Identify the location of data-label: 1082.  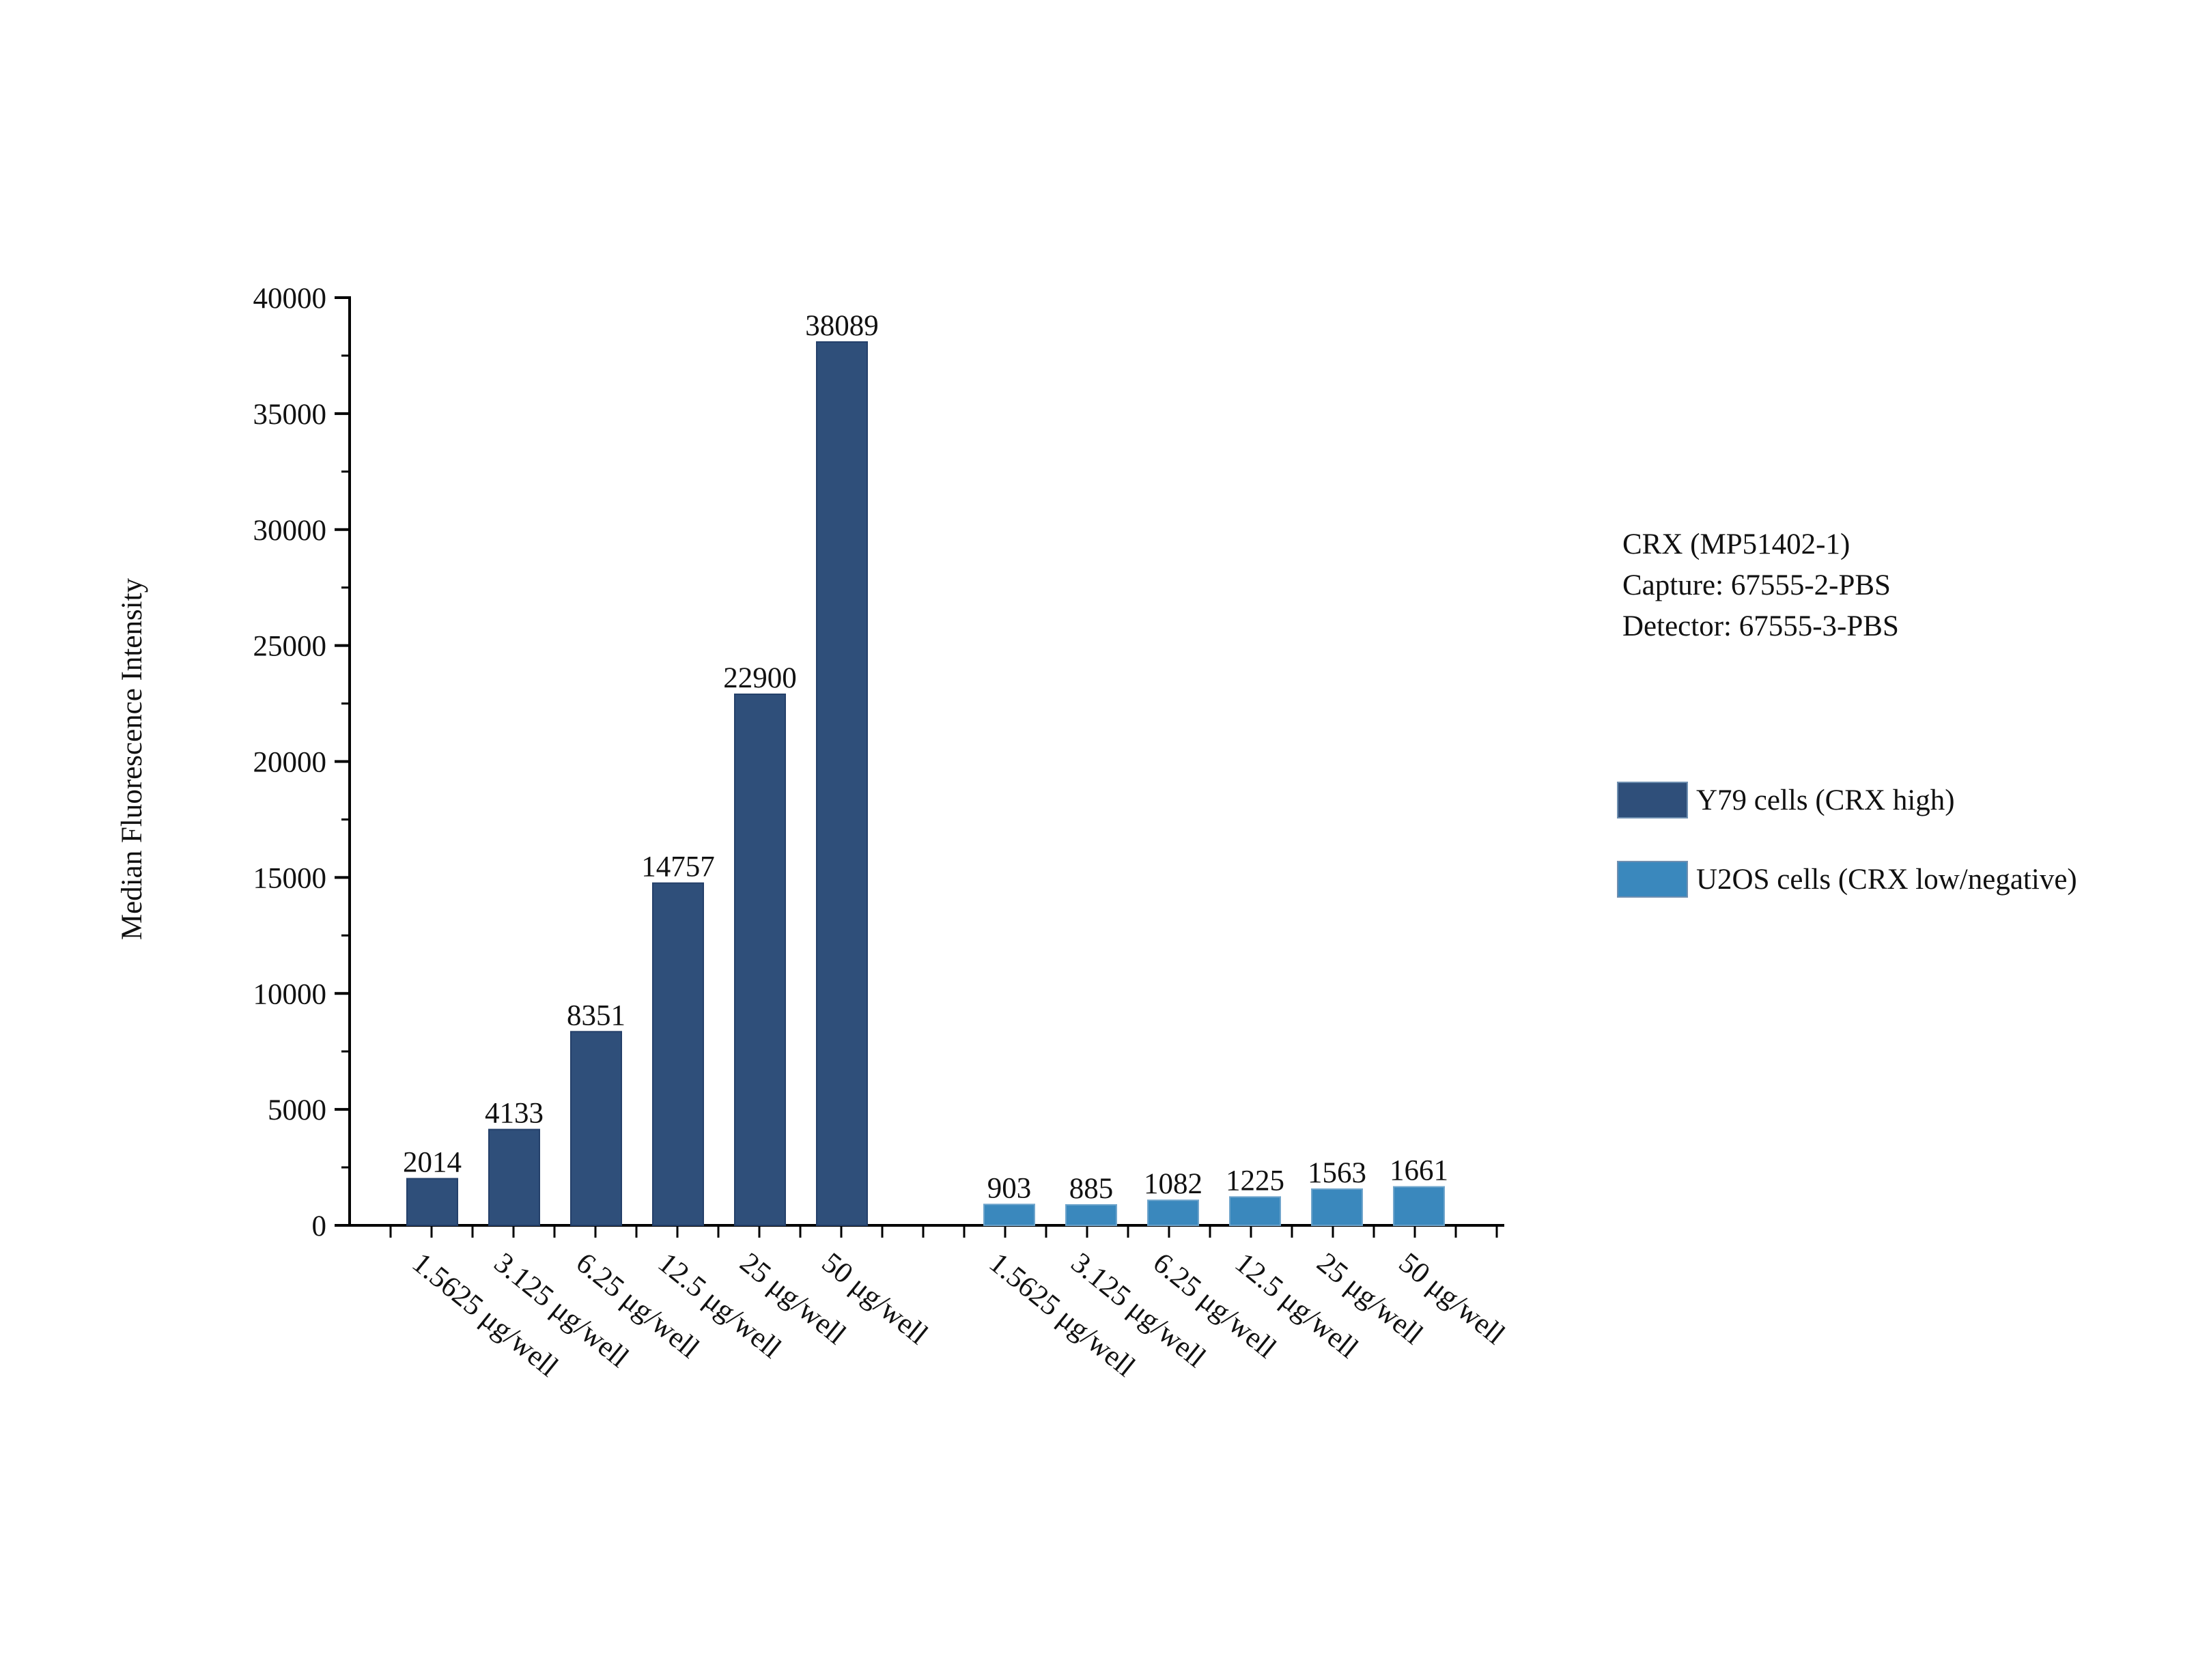
(1173, 1184).